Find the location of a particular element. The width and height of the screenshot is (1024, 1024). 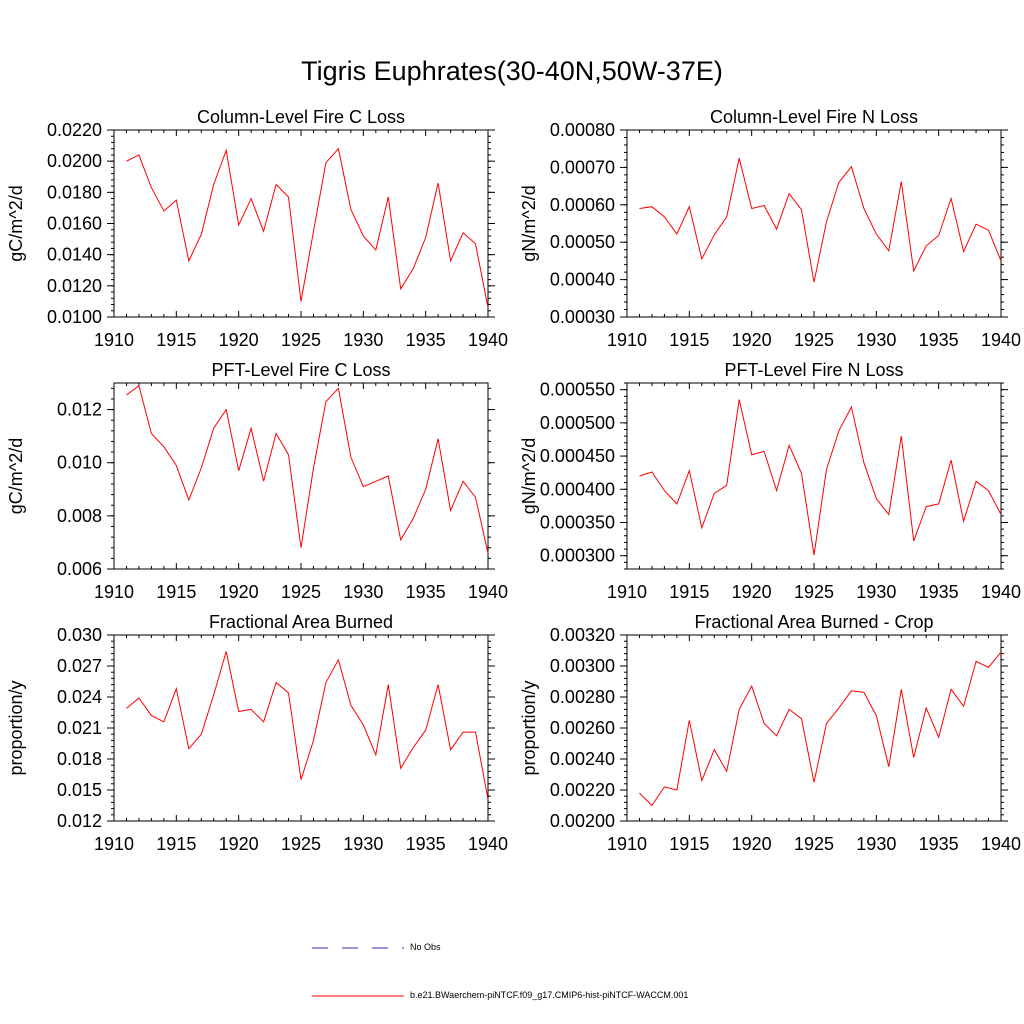

panel-2-x-tick-label: 1935 is located at coordinates (939, 340).